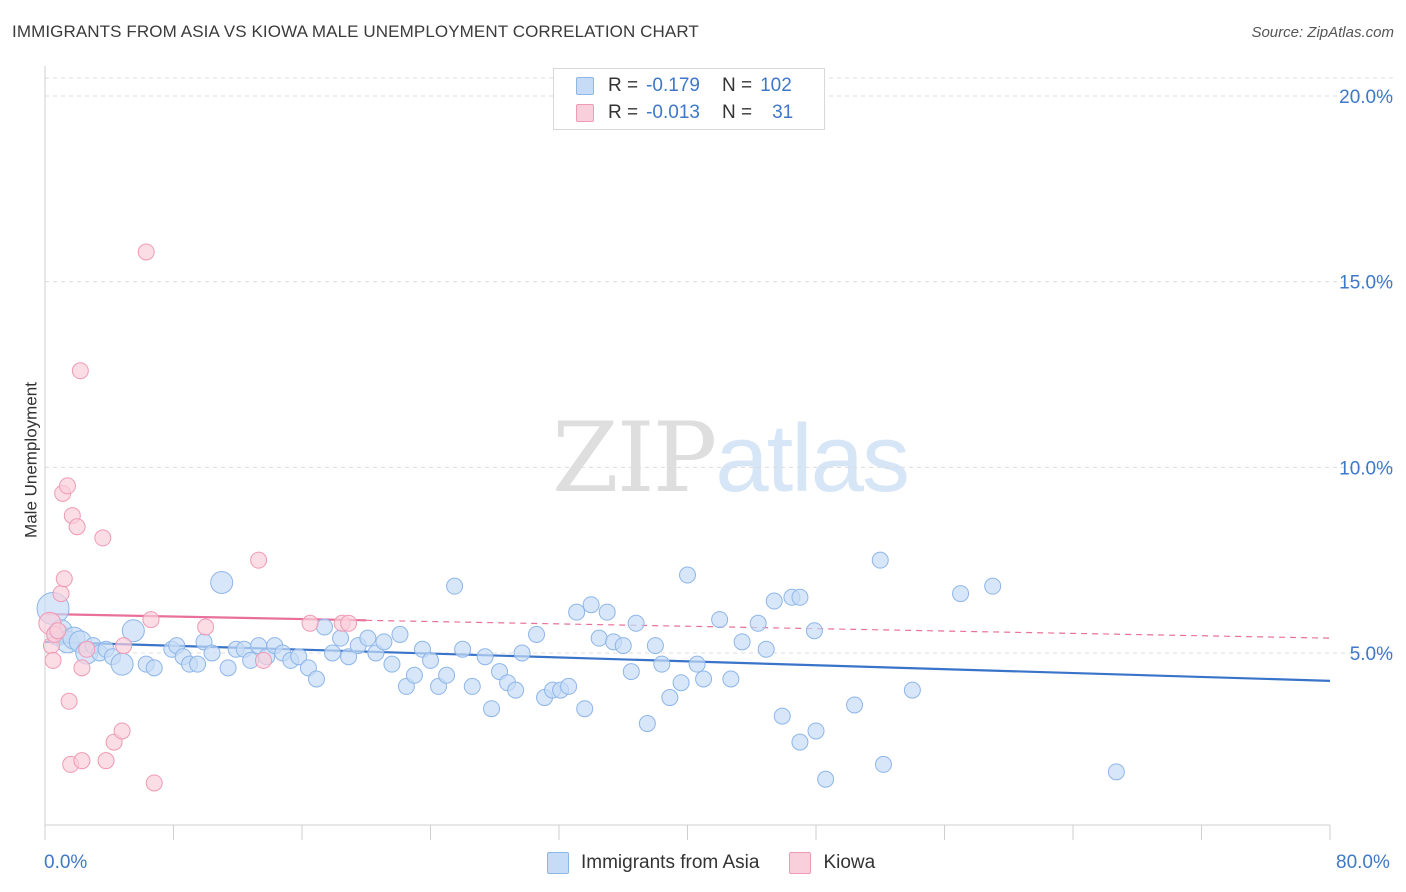 The height and width of the screenshot is (892, 1406). I want to click on y-tick-label: 20.0%, so click(1366, 97).